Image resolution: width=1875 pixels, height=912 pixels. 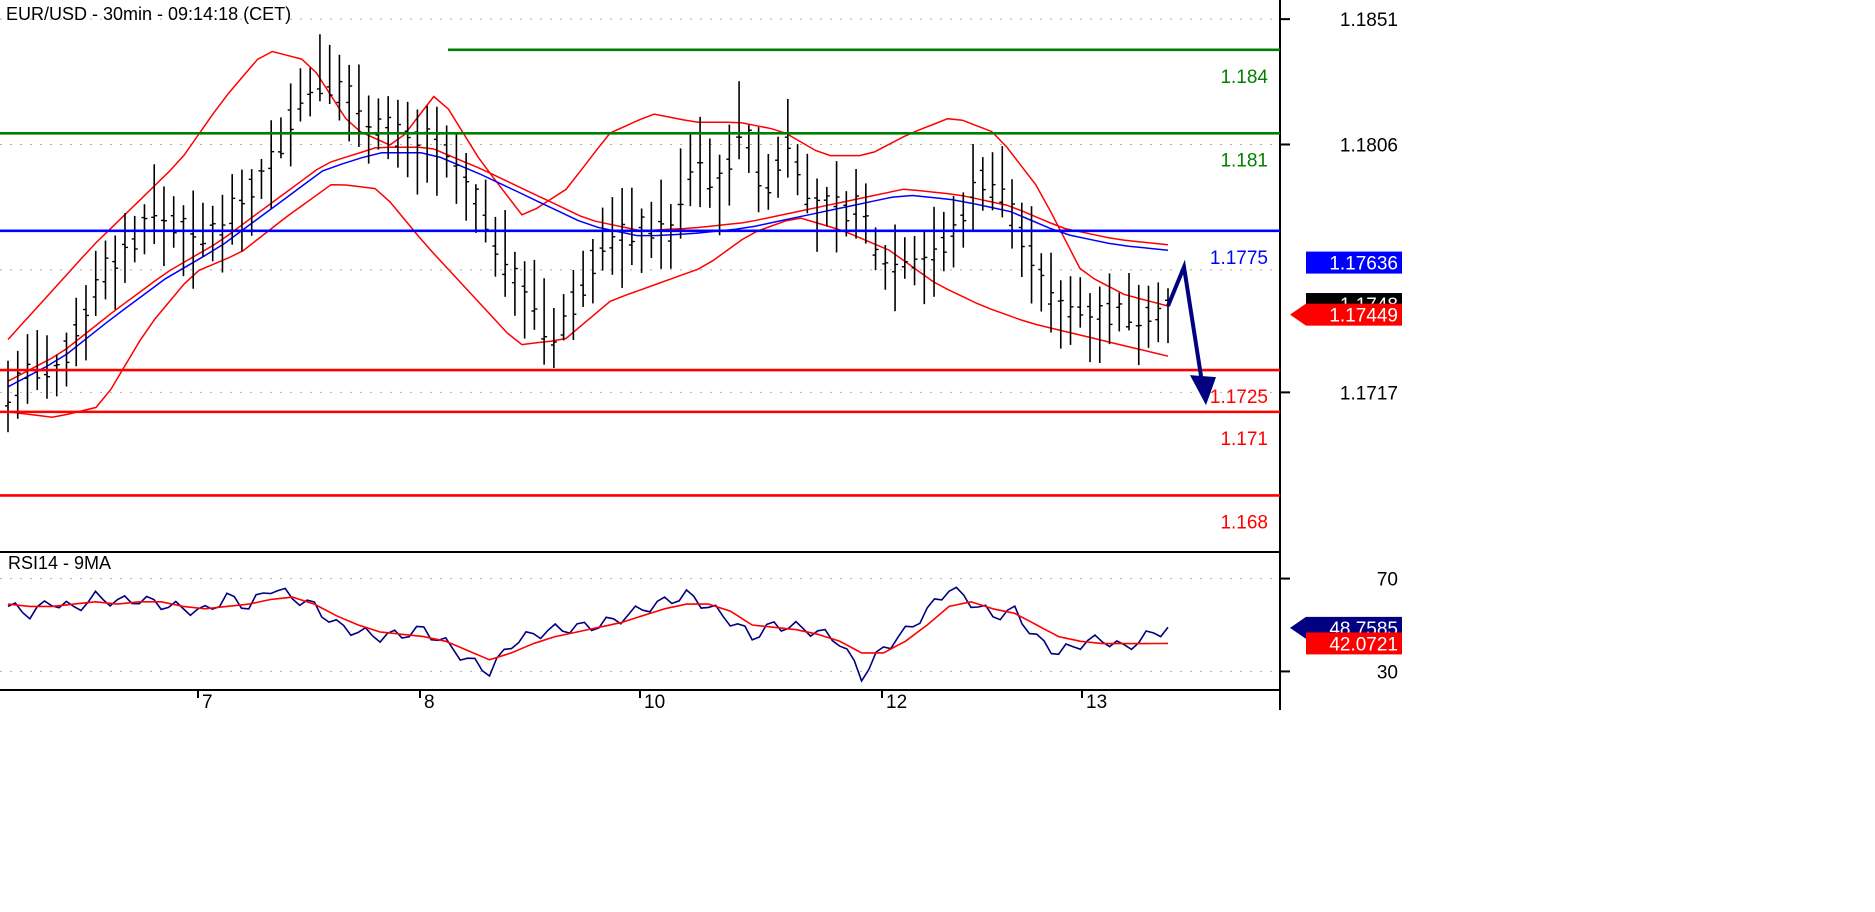 I want to click on level-label: 1.1775, so click(x=1239, y=258).